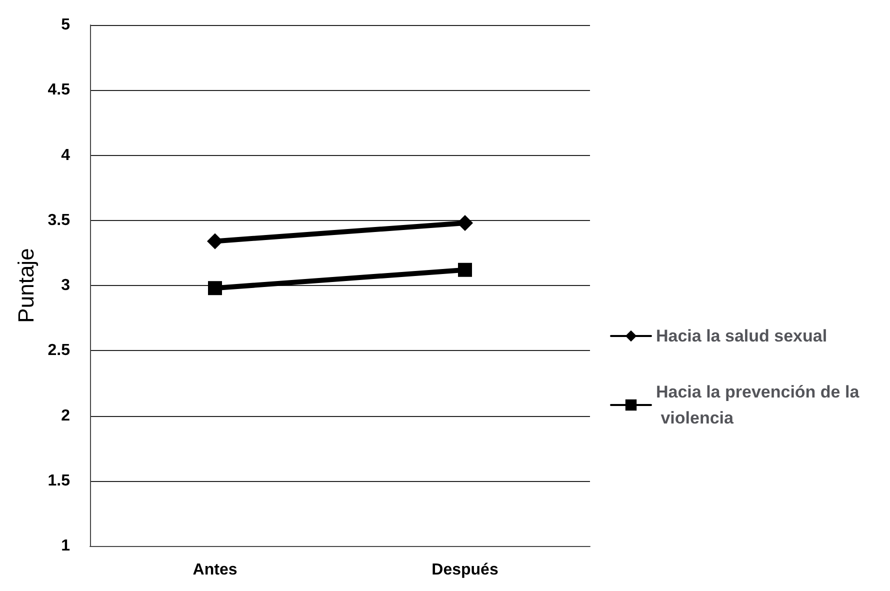 This screenshot has height=591, width=890. Describe the element at coordinates (65, 546) in the screenshot. I see `y-tick-label: 1` at that location.